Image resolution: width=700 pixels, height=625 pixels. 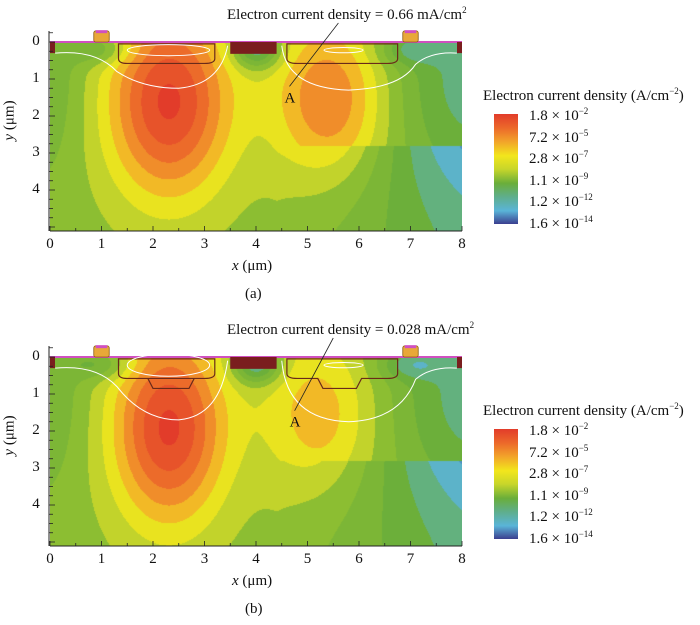 I want to click on colorbar-exponent: −2, so click(x=583, y=111).